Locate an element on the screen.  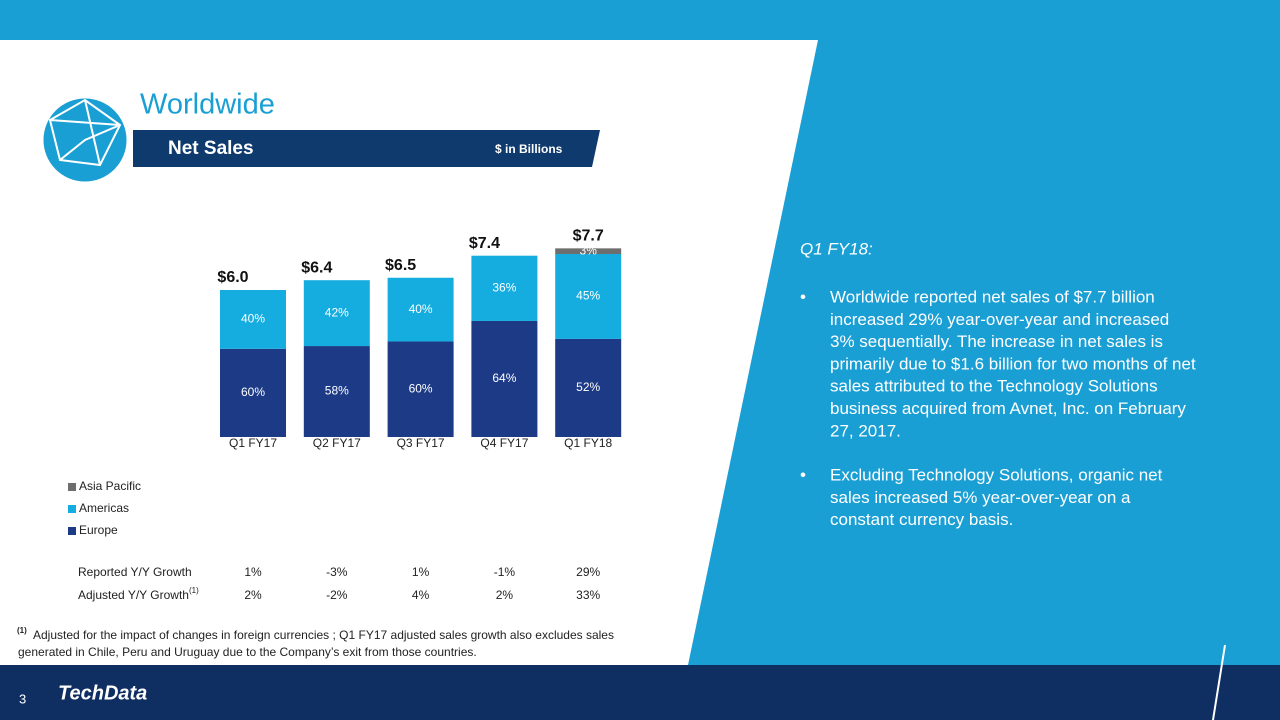
bullet-line: sales increased 5% year-over-year on a is located at coordinates (980, 497).